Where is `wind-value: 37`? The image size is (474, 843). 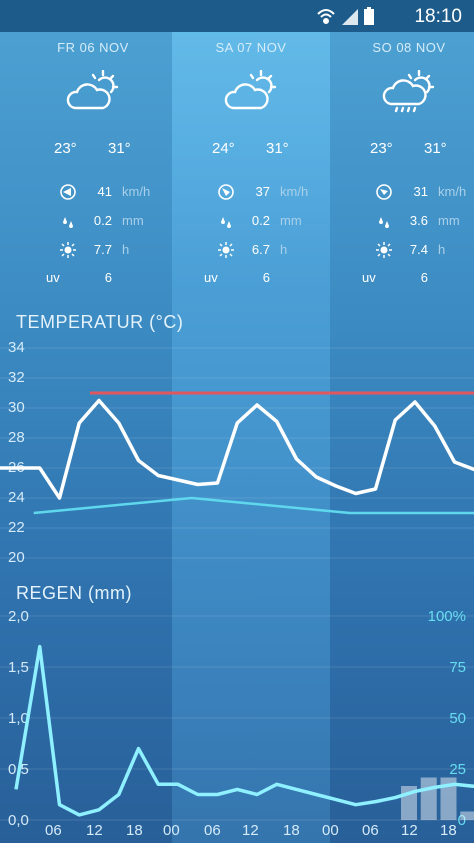 wind-value: 37 is located at coordinates (262, 191).